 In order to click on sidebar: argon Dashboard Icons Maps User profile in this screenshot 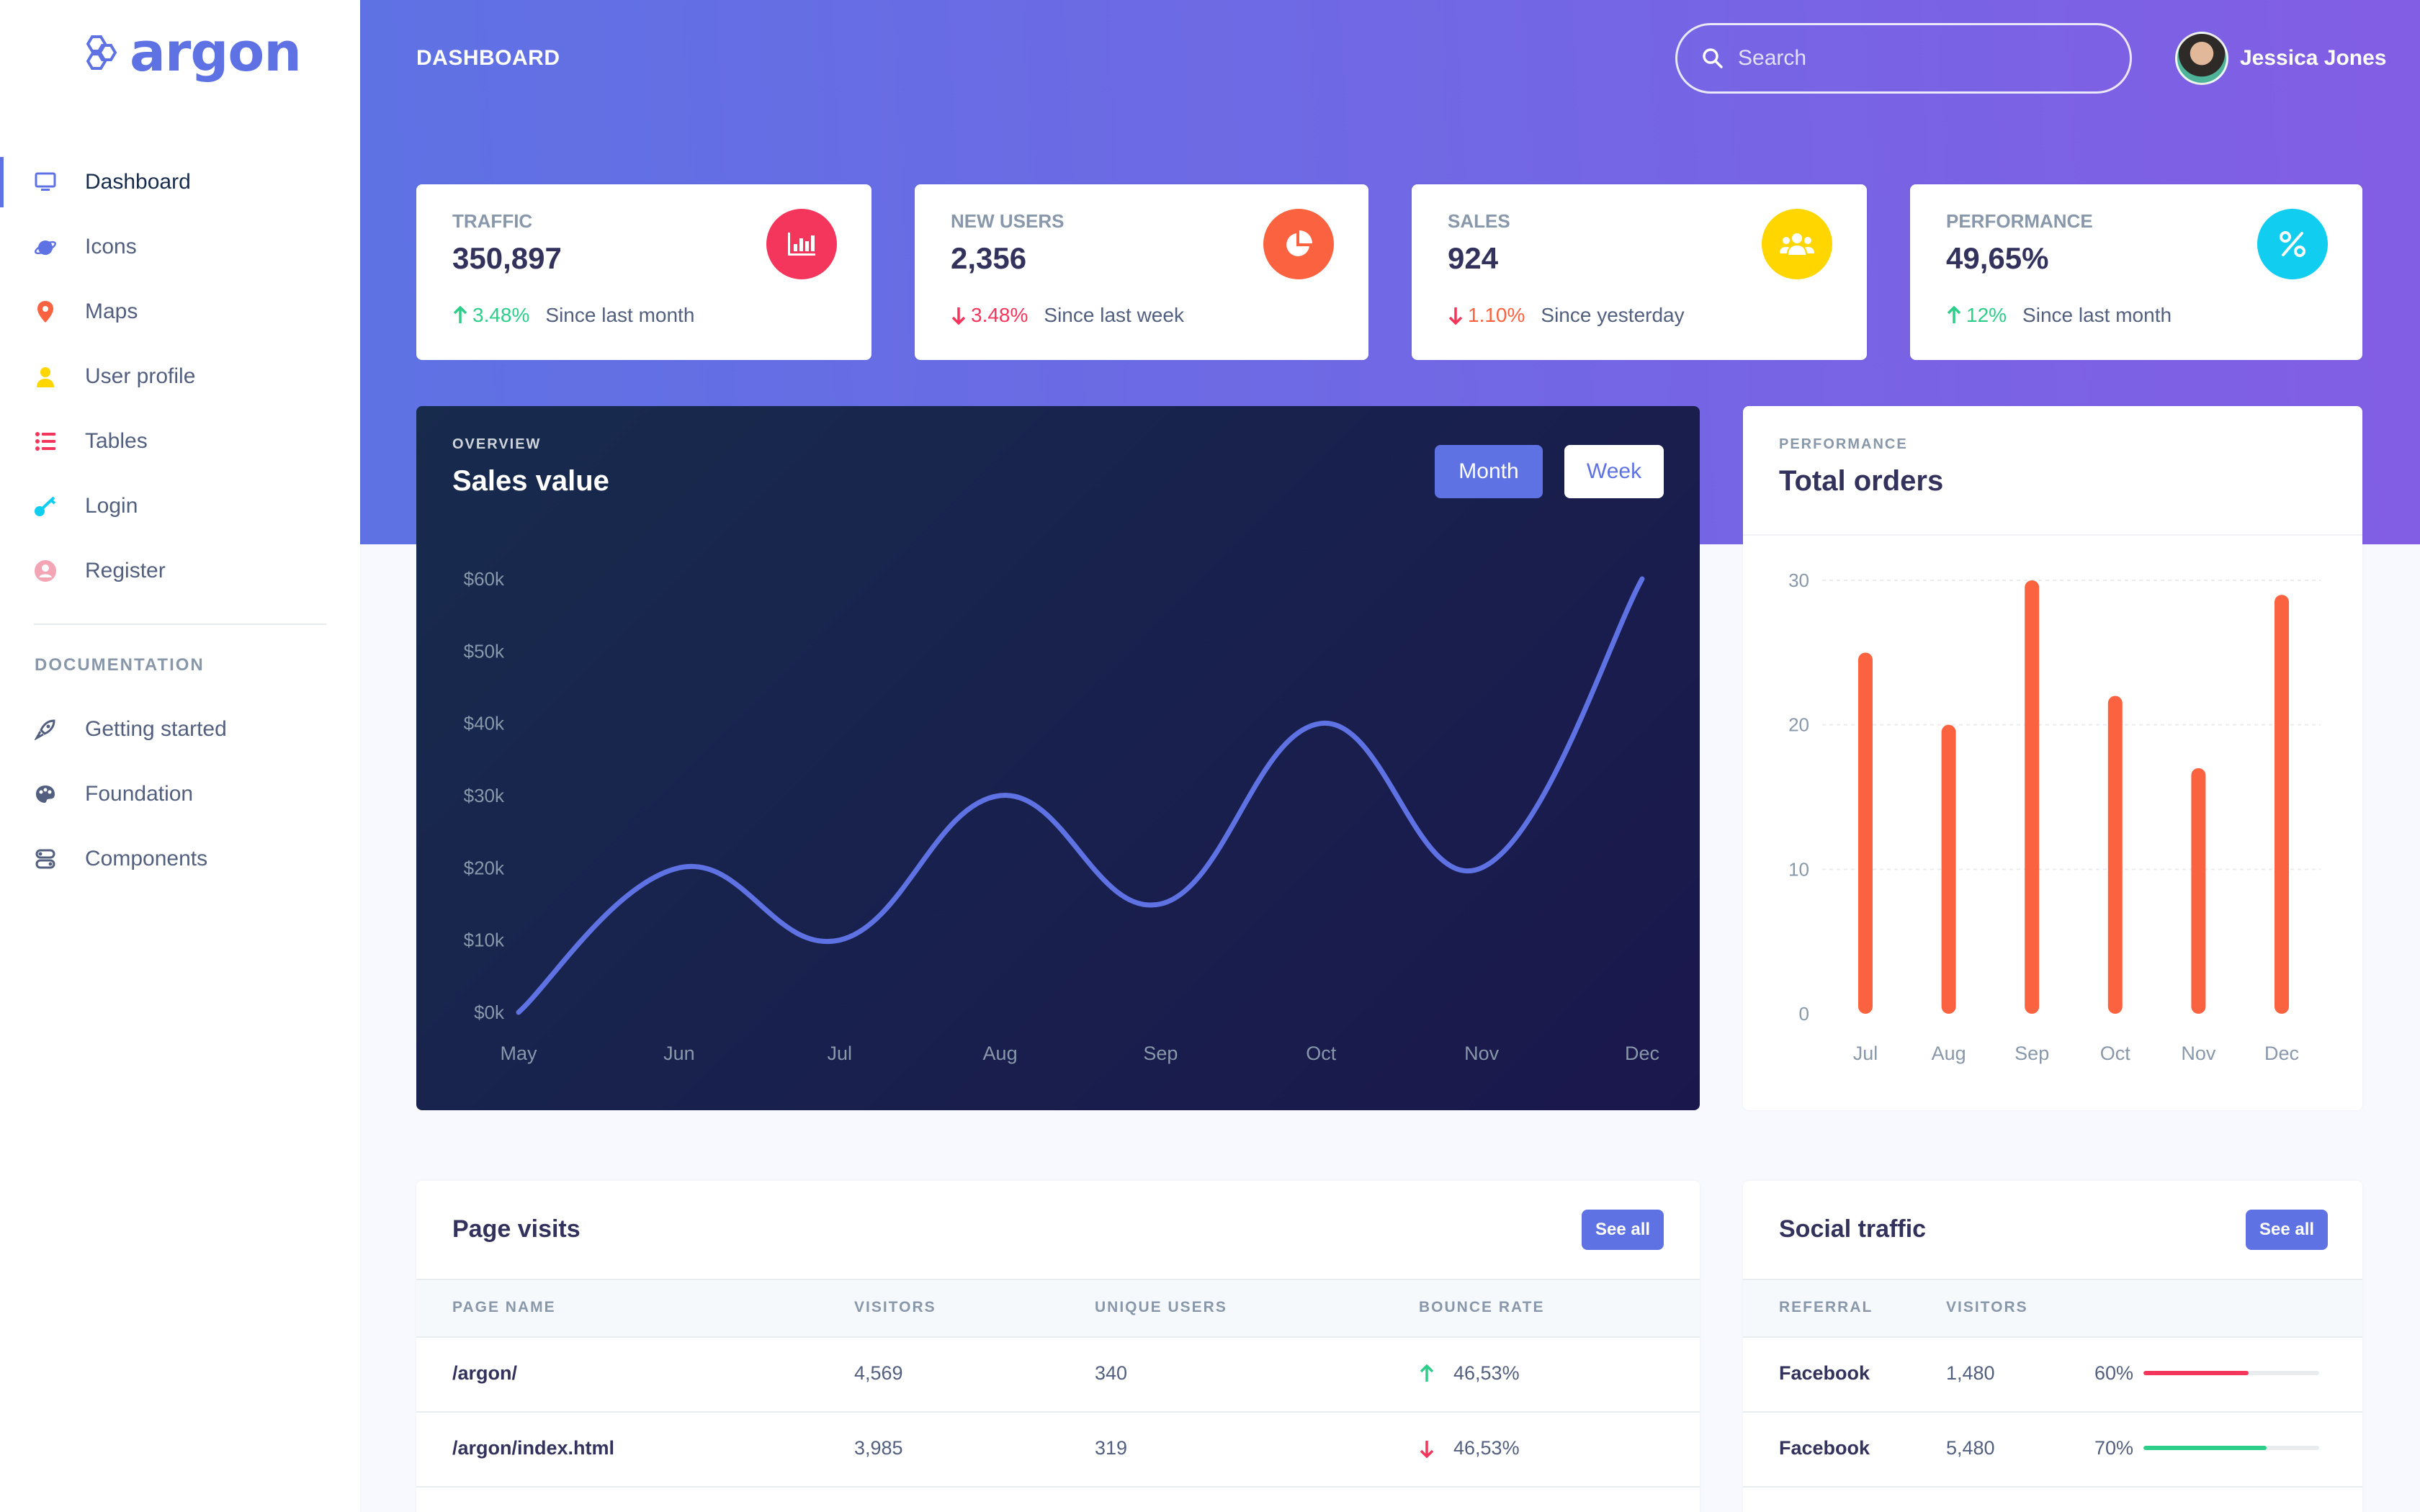, I will do `click(180, 756)`.